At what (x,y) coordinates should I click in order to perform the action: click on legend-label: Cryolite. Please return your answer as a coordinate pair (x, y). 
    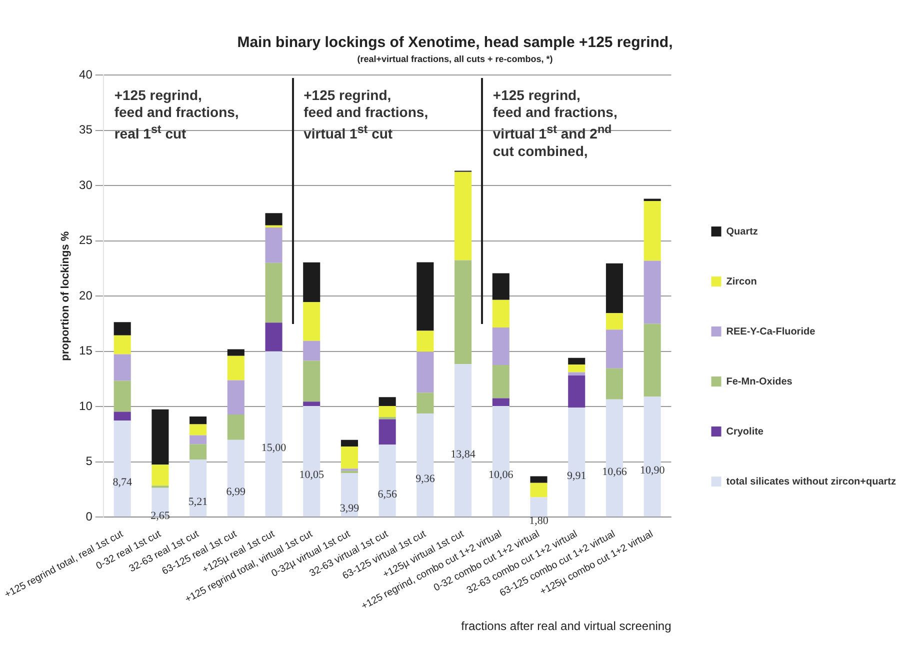
    Looking at the image, I should click on (745, 432).